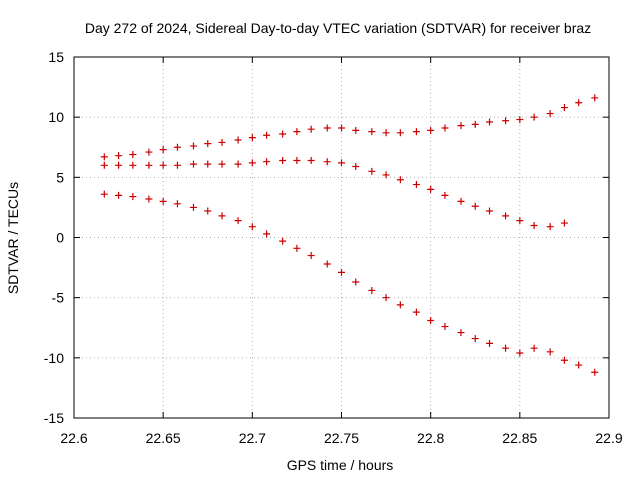  Describe the element at coordinates (341, 438) in the screenshot. I see `x-tick-label: 22.75` at that location.